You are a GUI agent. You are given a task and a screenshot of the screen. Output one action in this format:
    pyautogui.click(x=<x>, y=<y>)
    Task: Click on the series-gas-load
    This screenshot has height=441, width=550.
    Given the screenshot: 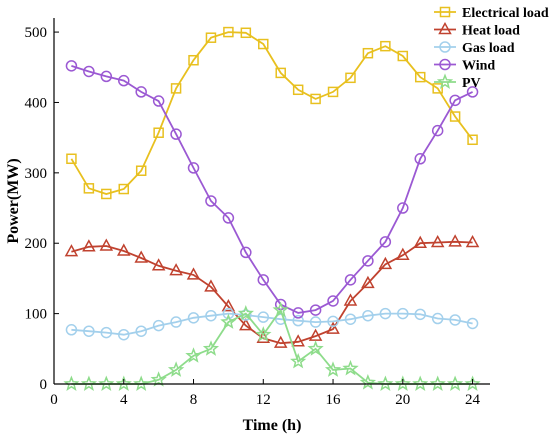 What is the action you would take?
    pyautogui.click(x=272, y=324)
    